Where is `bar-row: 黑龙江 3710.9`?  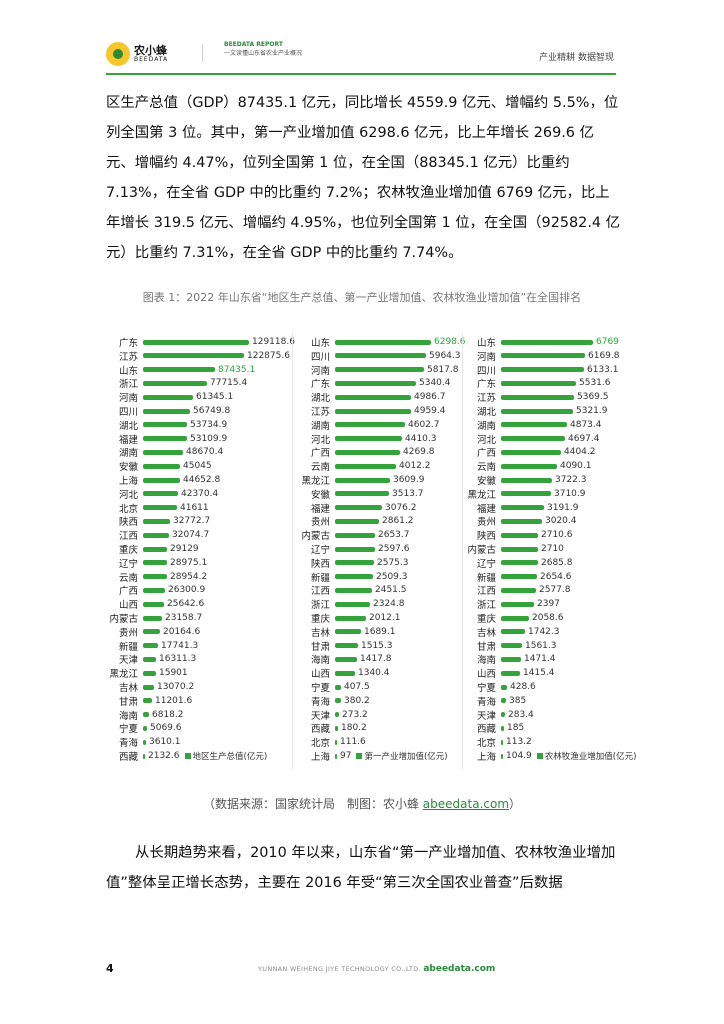 bar-row: 黑龙江 3710.9 is located at coordinates (524, 494).